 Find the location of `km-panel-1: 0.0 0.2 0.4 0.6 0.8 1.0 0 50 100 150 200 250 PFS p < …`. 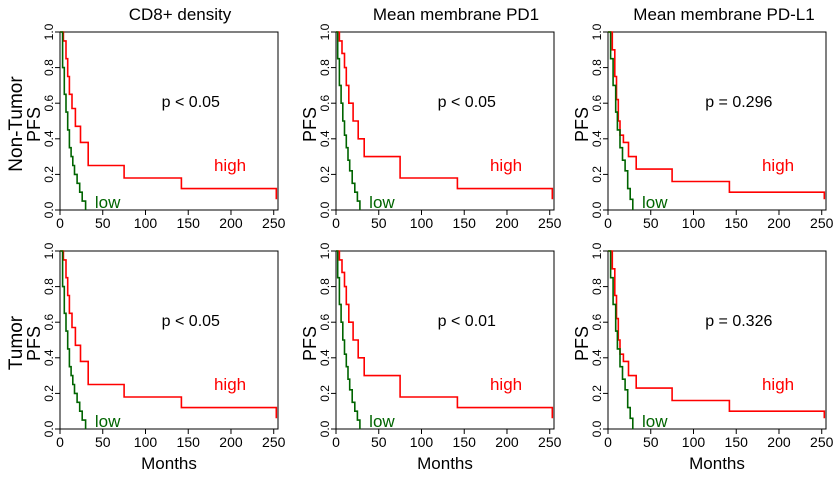

km-panel-1: 0.0 0.2 0.4 0.6 0.8 1.0 0 50 100 150 200 250 PFS p < … is located at coordinates (431, 127).